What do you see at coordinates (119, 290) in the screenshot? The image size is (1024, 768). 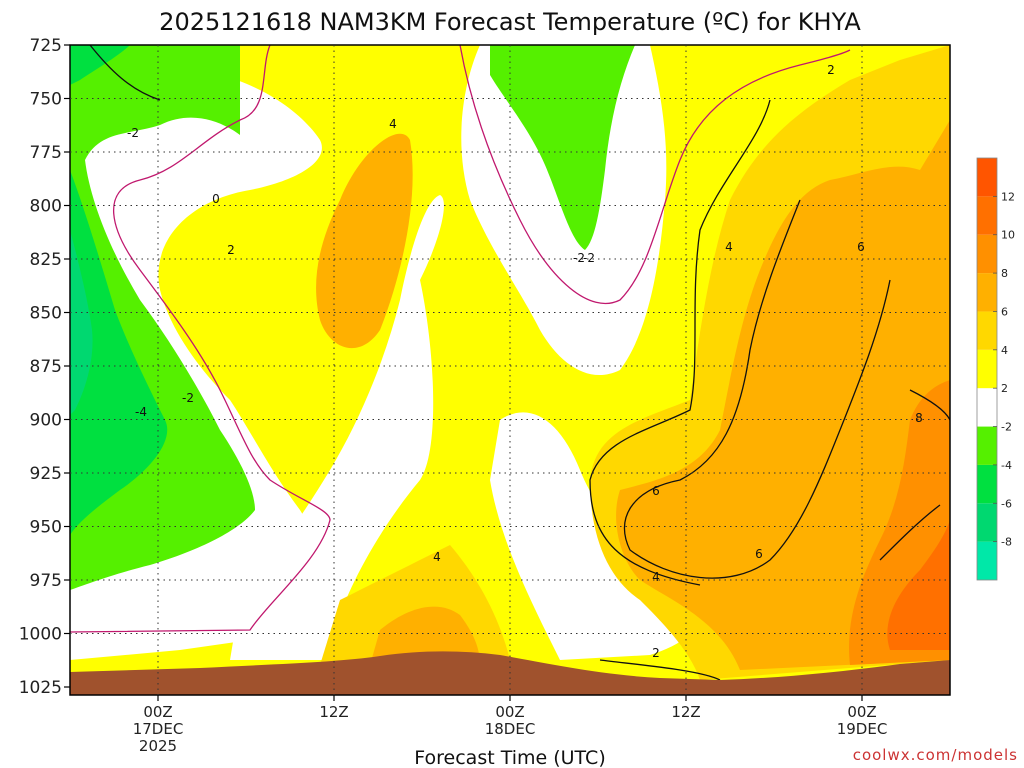 I see `cold-region-green2` at bounding box center [119, 290].